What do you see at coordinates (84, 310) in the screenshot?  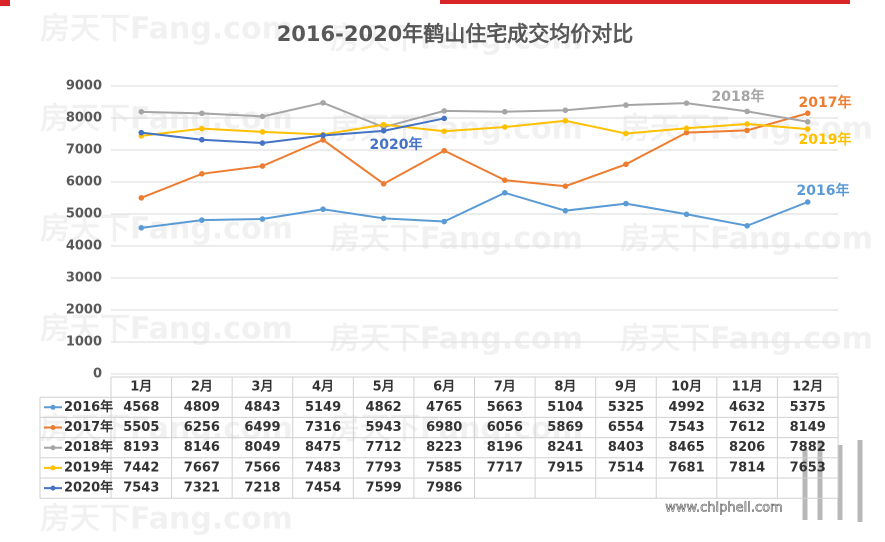 I see `y-tick-label: 2000` at bounding box center [84, 310].